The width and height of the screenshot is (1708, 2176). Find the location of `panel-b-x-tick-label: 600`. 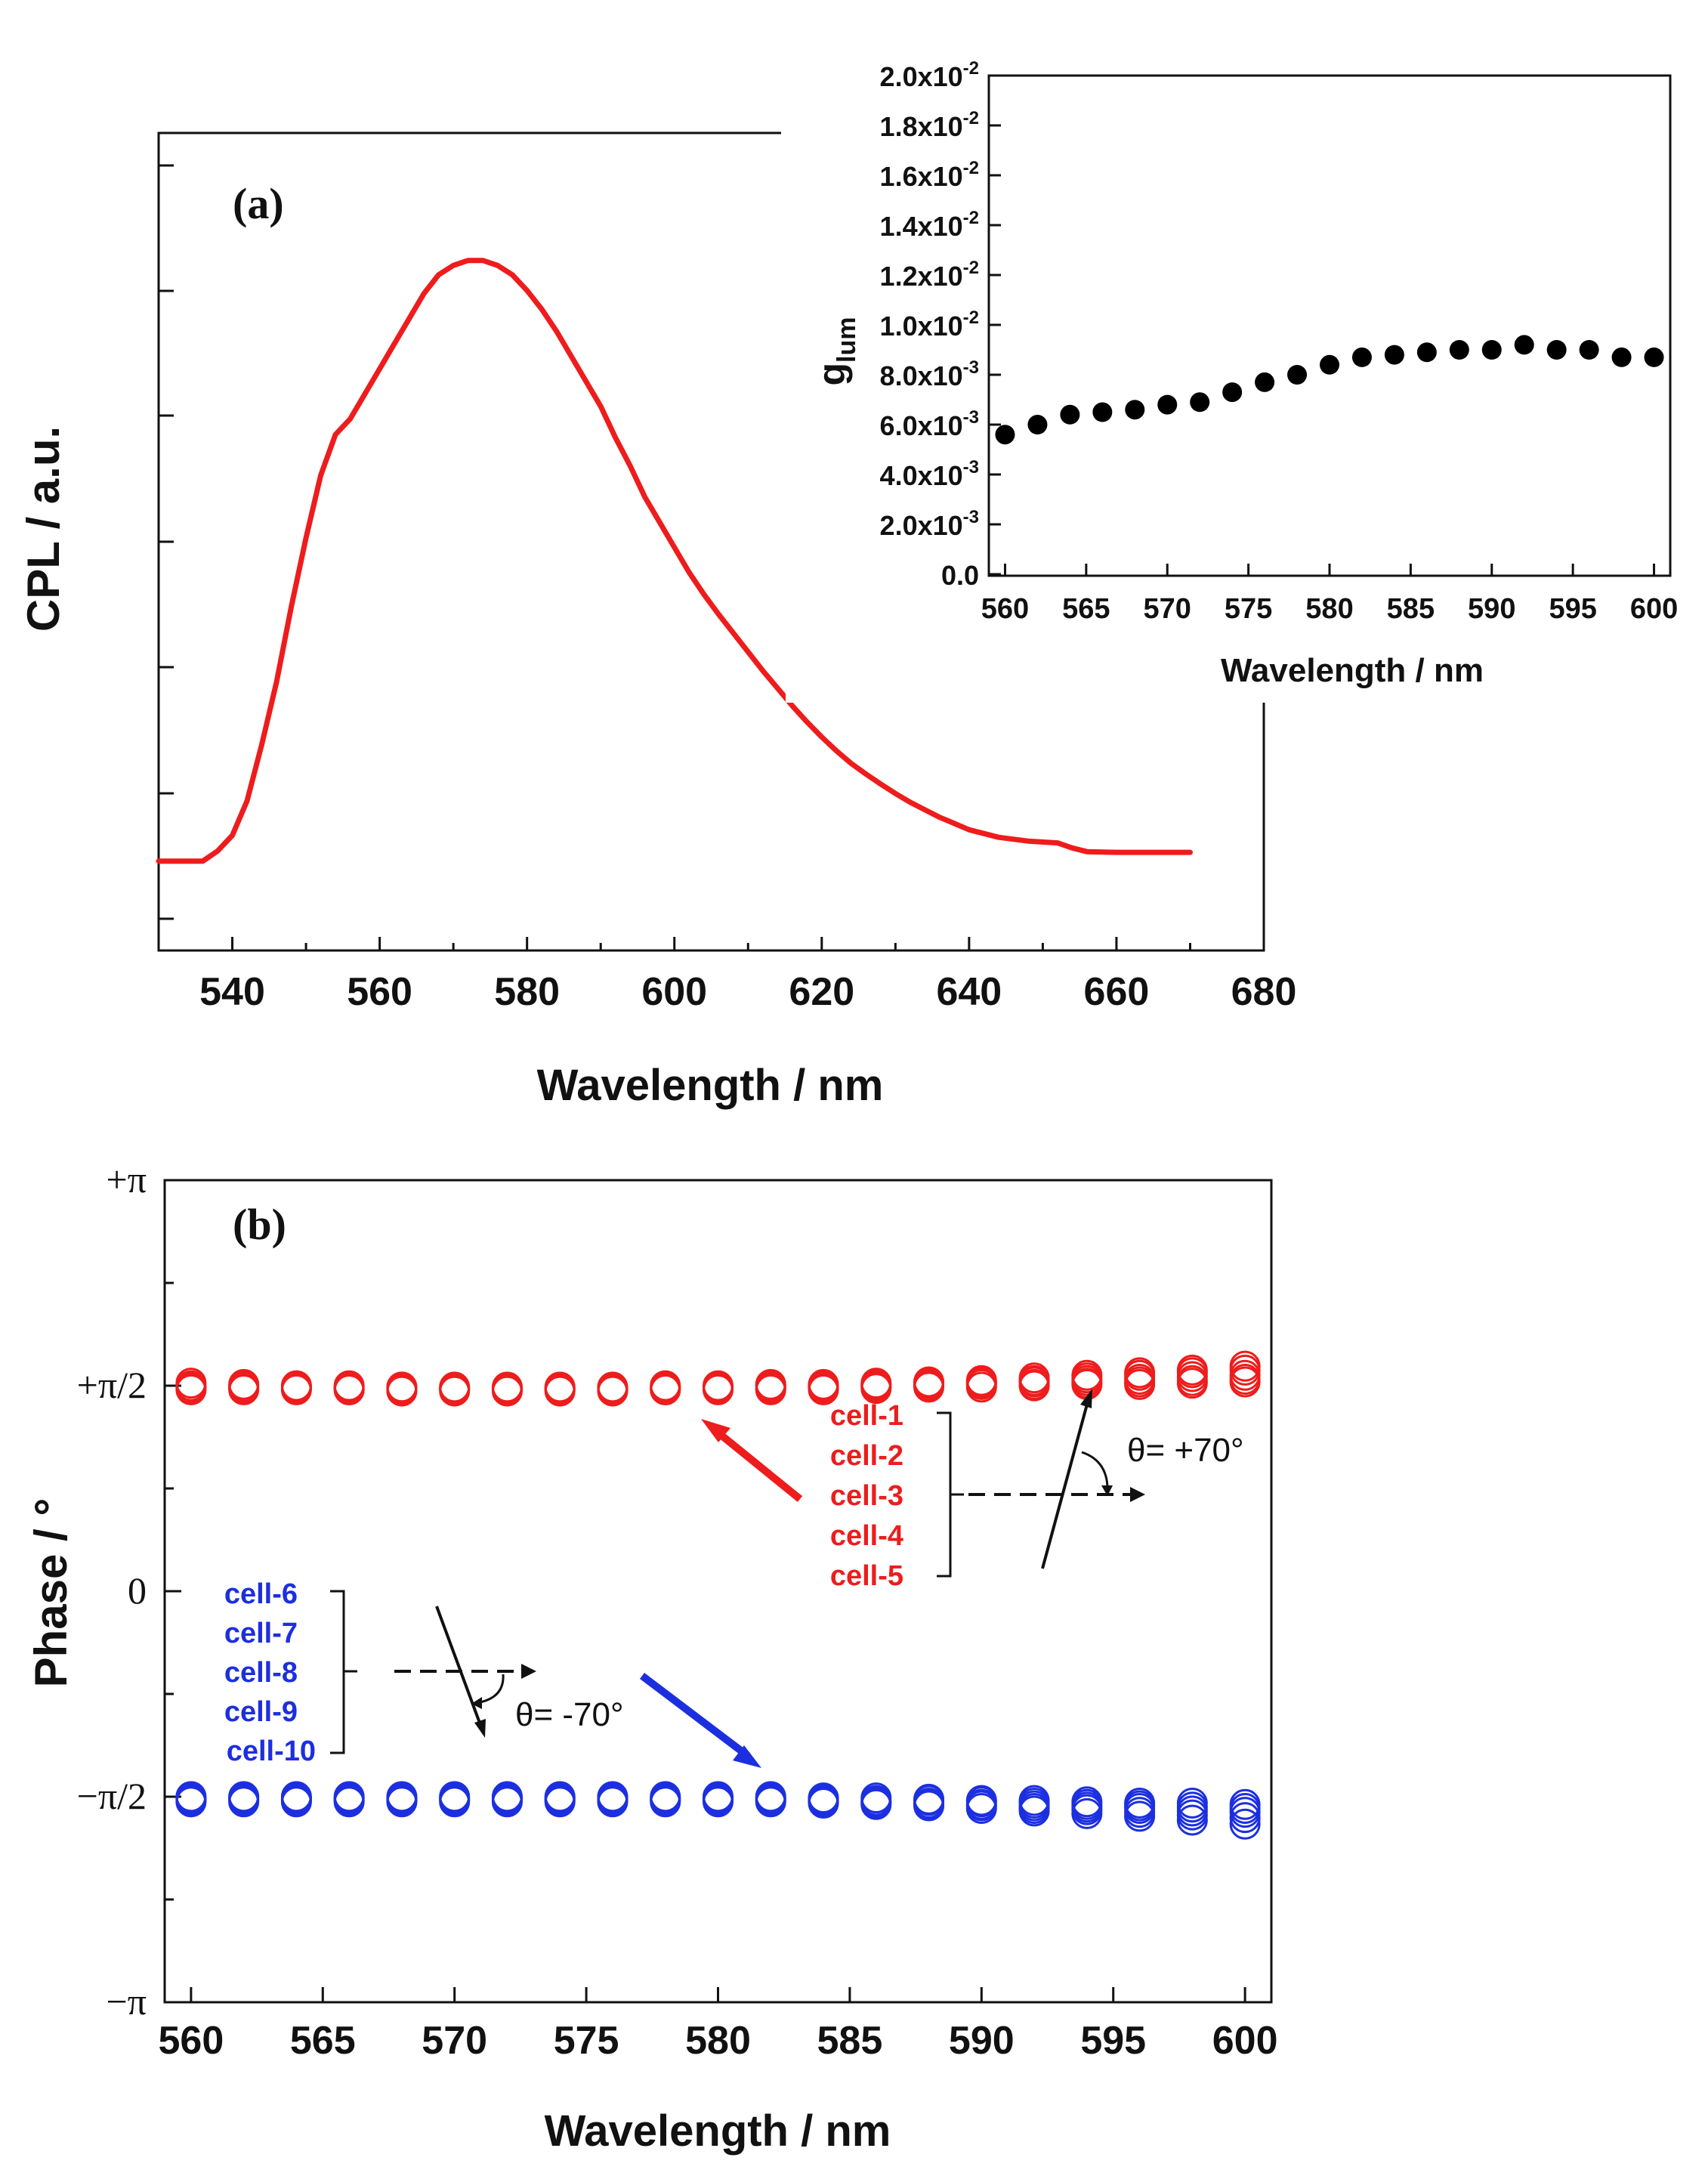

panel-b-x-tick-label: 600 is located at coordinates (1245, 2041).